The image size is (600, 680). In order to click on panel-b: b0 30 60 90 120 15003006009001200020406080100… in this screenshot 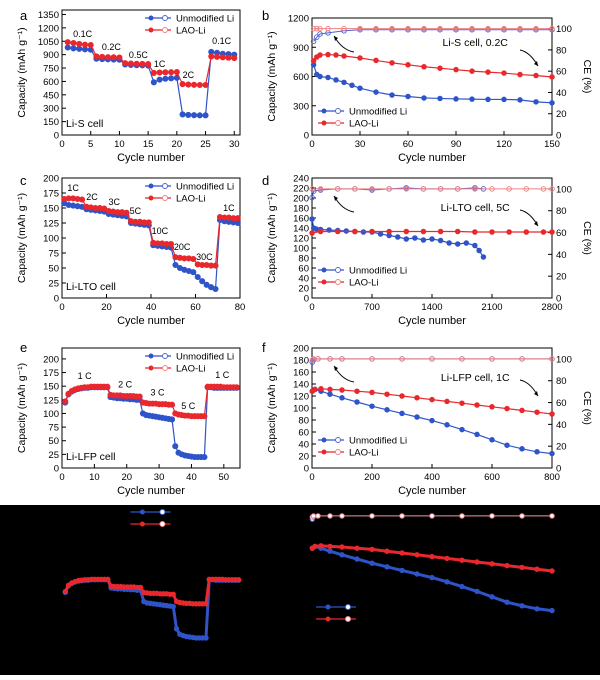, I will do `click(427, 86)`.